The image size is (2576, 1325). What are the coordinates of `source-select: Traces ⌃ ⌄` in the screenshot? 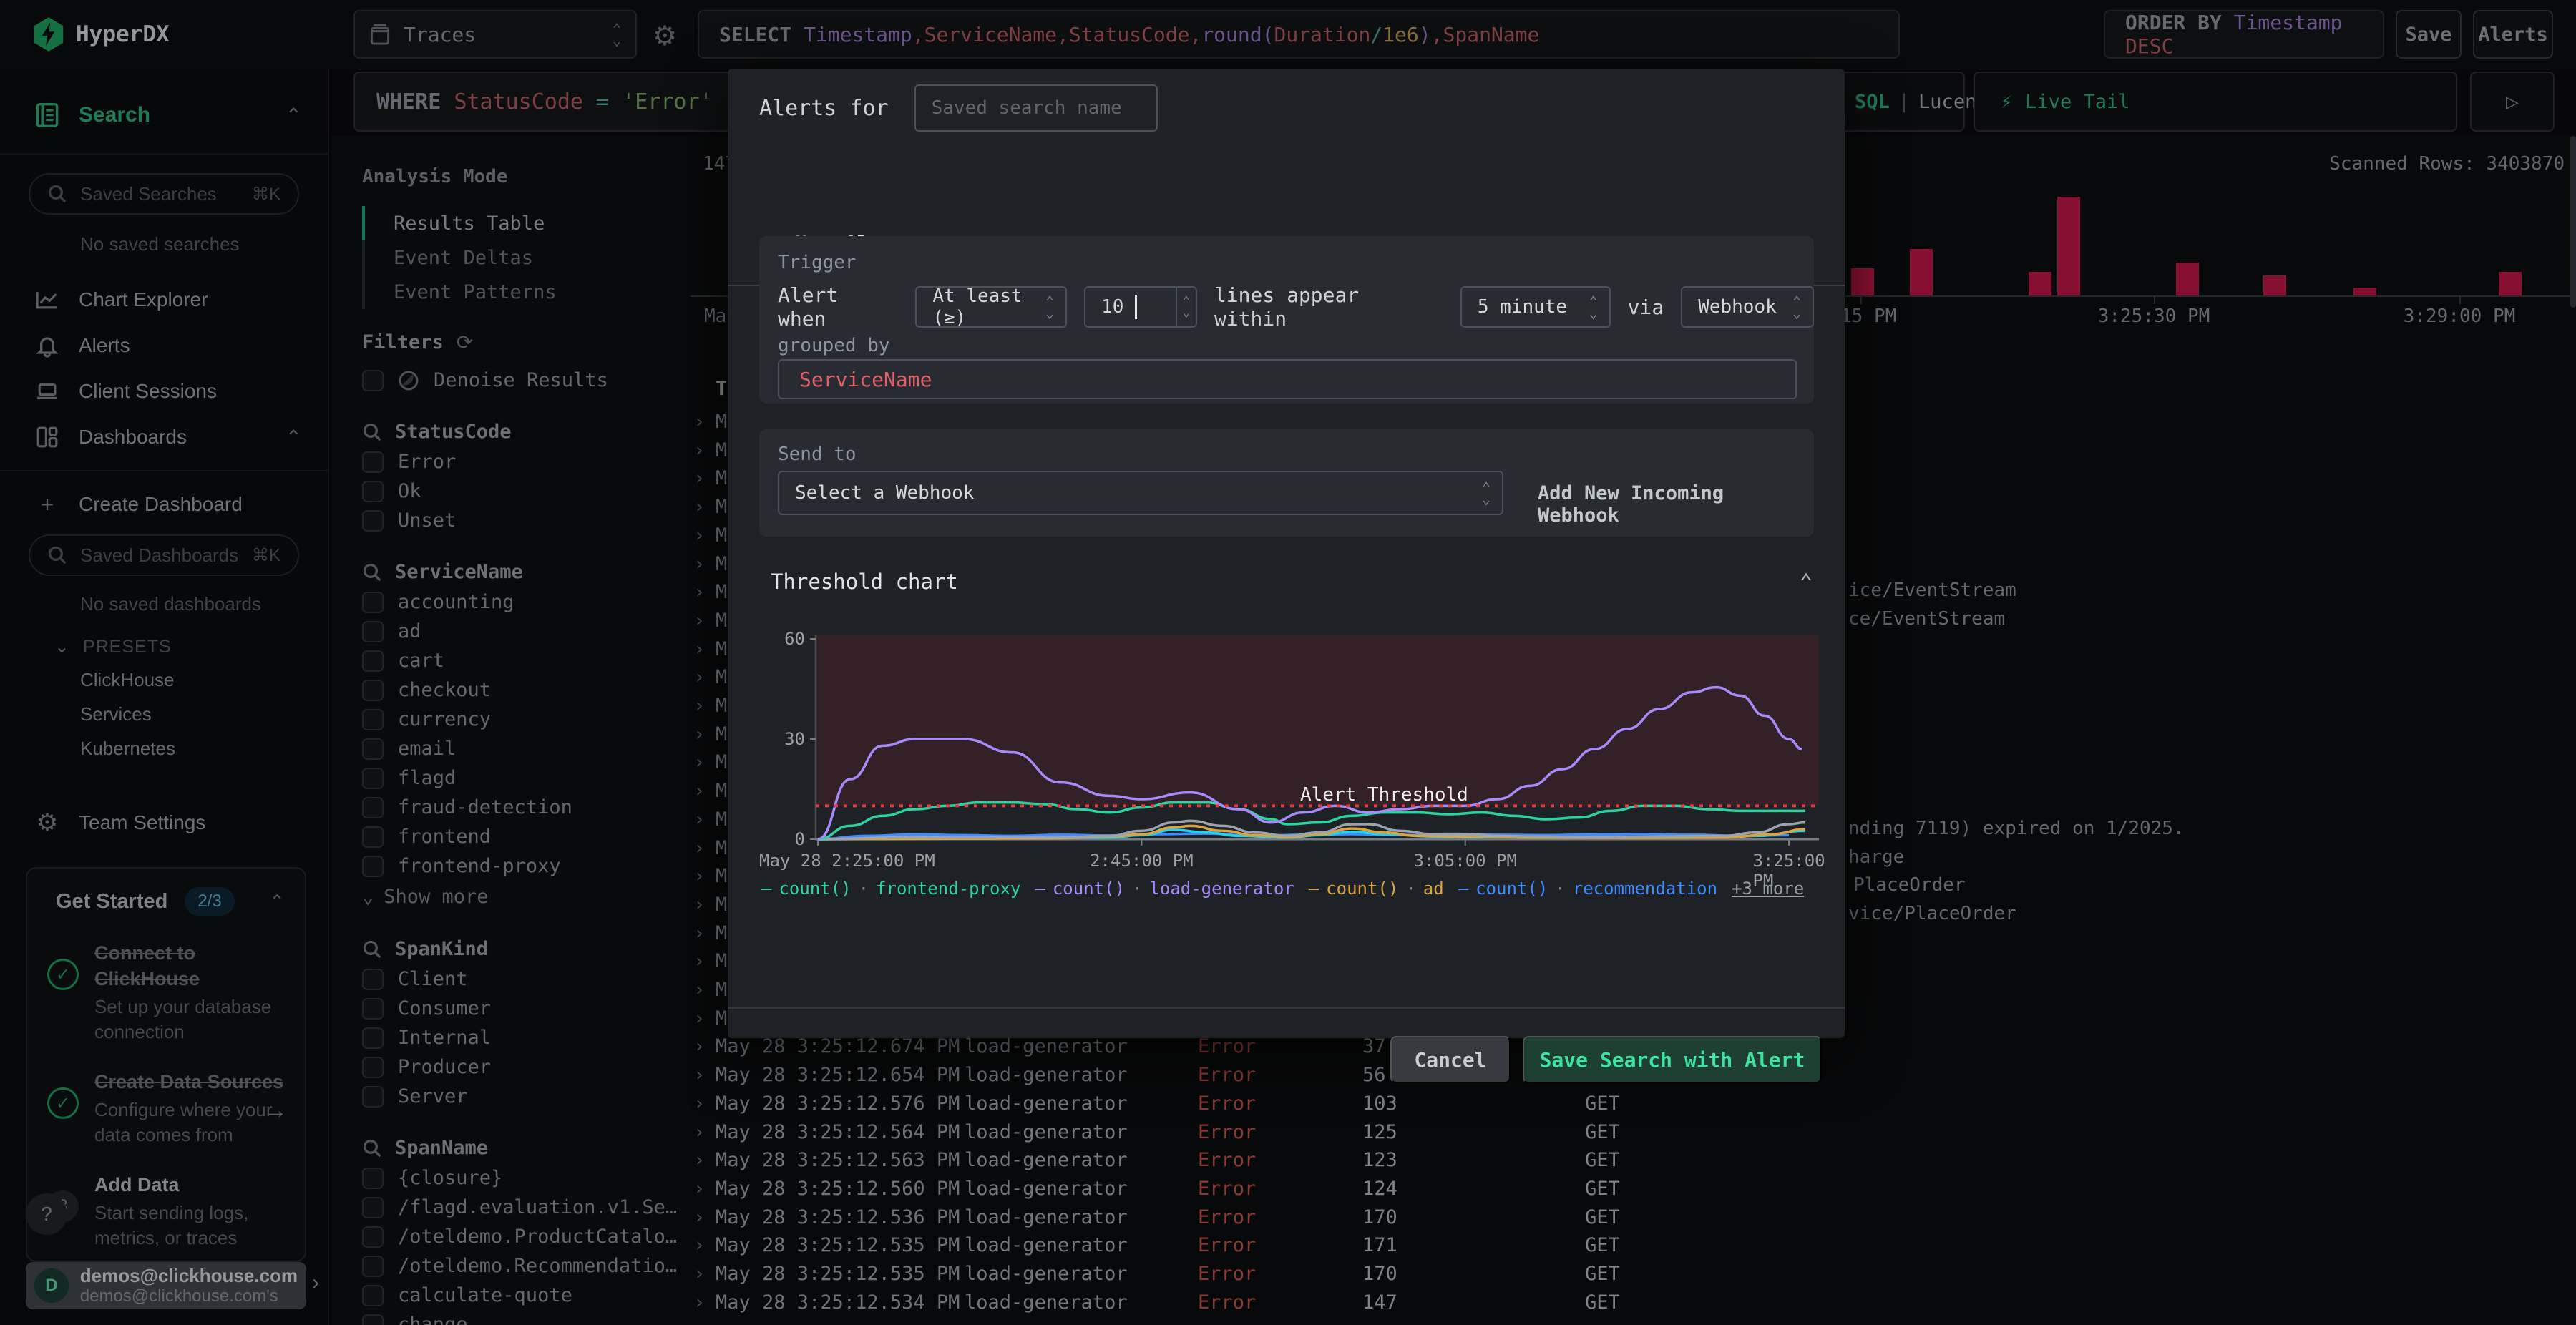 It's located at (495, 35).